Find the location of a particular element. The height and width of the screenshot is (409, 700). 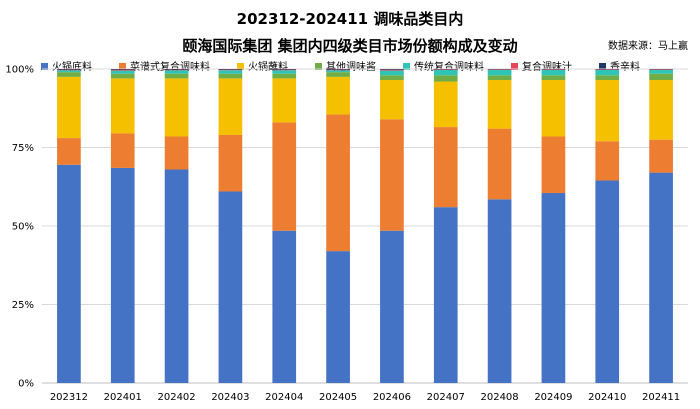

bar-segment-202406-s5 is located at coordinates (392, 70).